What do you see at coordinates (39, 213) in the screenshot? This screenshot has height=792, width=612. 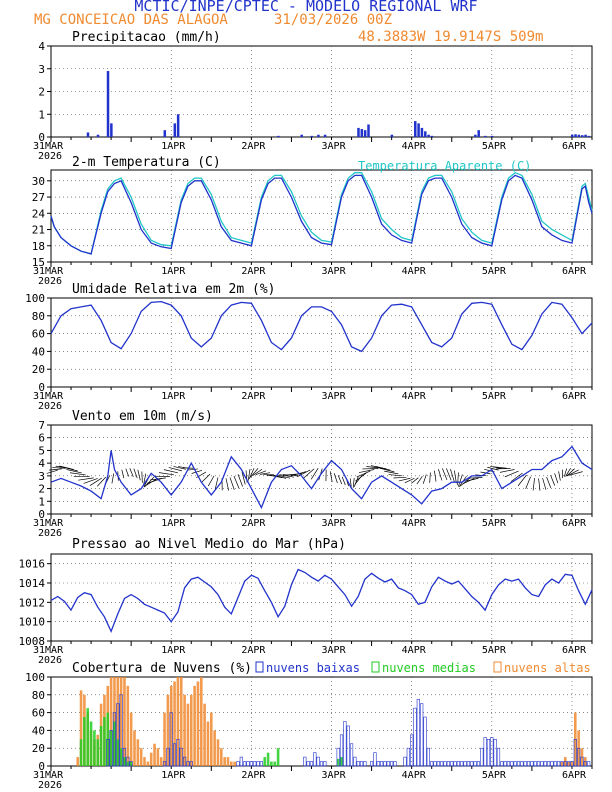 I see `y-tick-label: 24` at bounding box center [39, 213].